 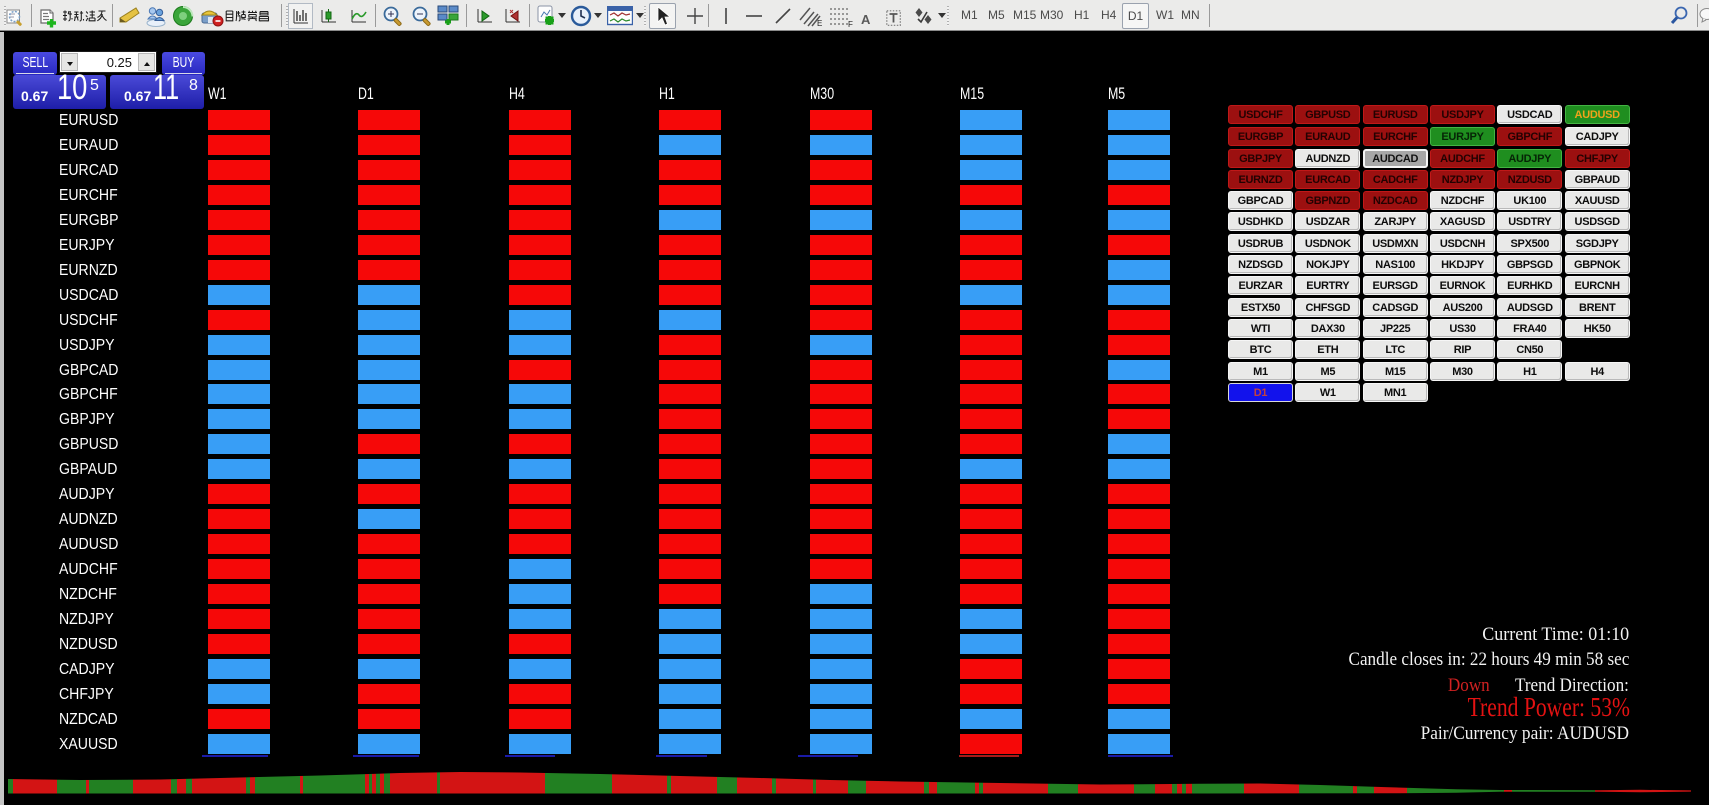 What do you see at coordinates (850, 24) in the screenshot?
I see `svg-text: F` at bounding box center [850, 24].